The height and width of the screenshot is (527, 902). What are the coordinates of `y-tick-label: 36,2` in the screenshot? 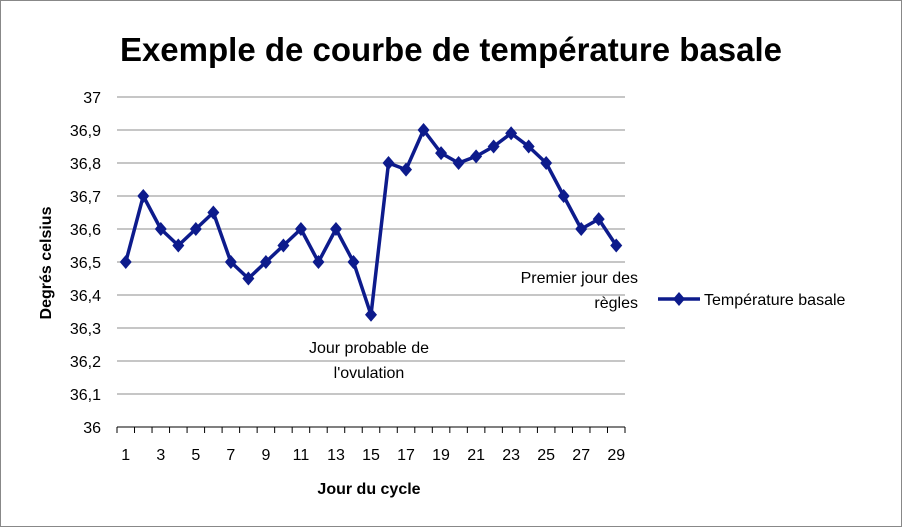 It's located at (85, 362).